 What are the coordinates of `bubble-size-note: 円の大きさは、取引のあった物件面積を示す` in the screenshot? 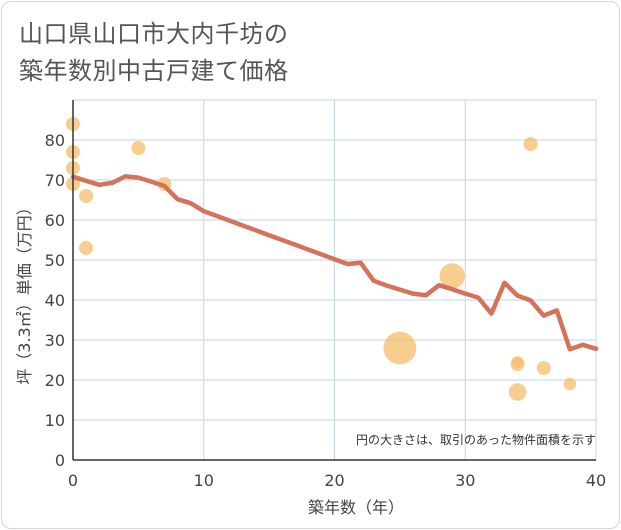 It's located at (476, 439).